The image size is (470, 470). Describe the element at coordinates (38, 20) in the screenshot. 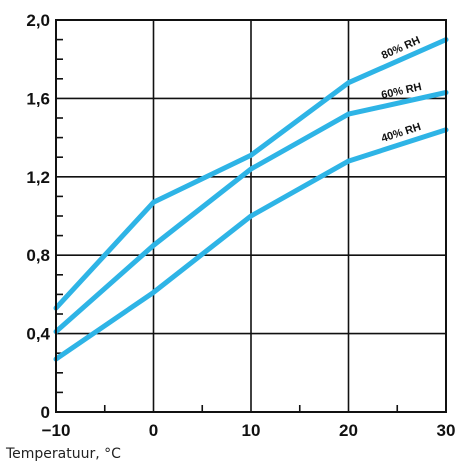

I see `y-tick-label: 2,0` at that location.